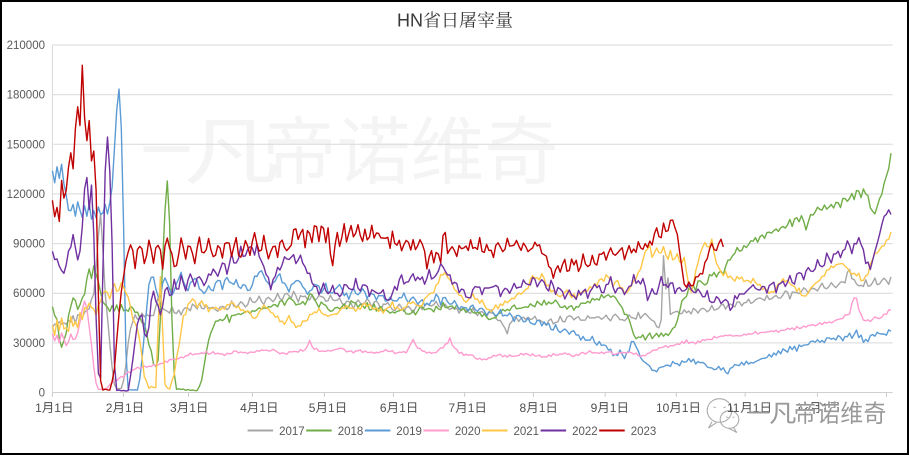 This screenshot has height=460, width=909. What do you see at coordinates (733, 408) in the screenshot?
I see `svg-text: 11` at bounding box center [733, 408].